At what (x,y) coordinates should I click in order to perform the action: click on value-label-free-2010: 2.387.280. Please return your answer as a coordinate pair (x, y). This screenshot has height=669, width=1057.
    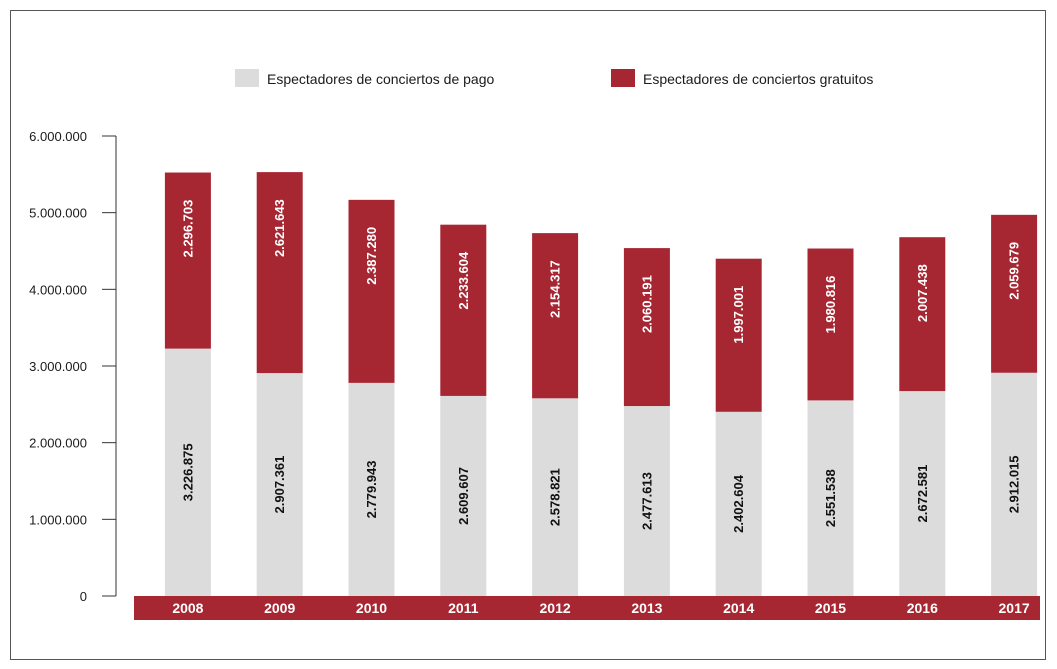
    Looking at the image, I should click on (371, 256).